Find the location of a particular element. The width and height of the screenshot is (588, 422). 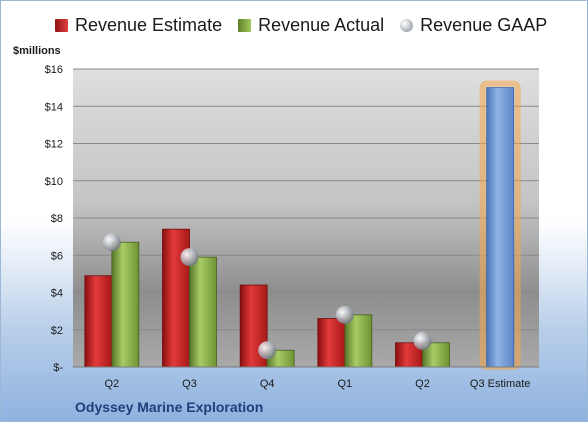

legend-swatch-estimate is located at coordinates (61, 25).